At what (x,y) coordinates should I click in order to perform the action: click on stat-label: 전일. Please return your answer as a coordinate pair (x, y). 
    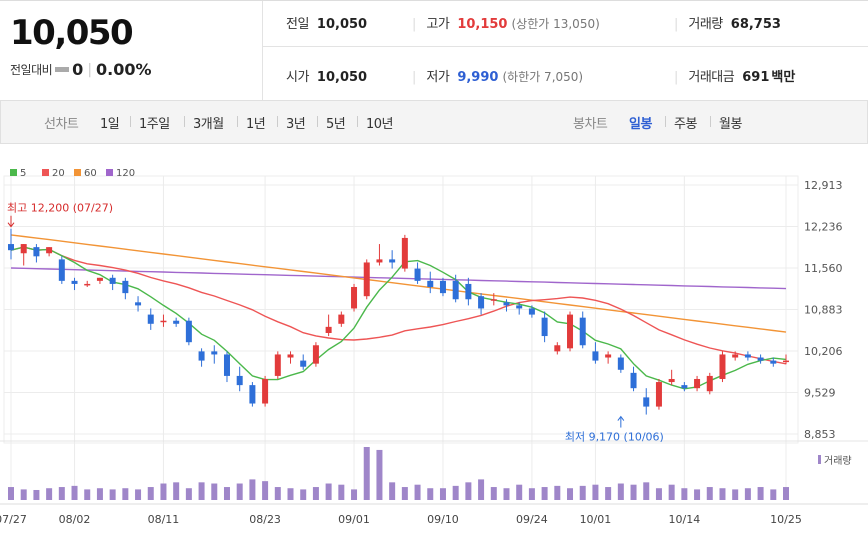
    Looking at the image, I should click on (297, 24).